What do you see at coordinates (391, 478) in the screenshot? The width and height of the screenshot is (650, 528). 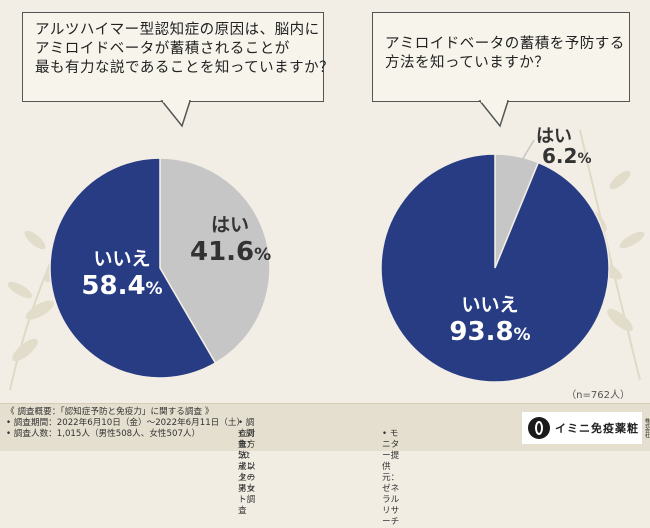 I see `survey-monitor: • モニター提供元：ゼネラルリサーチ` at bounding box center [391, 478].